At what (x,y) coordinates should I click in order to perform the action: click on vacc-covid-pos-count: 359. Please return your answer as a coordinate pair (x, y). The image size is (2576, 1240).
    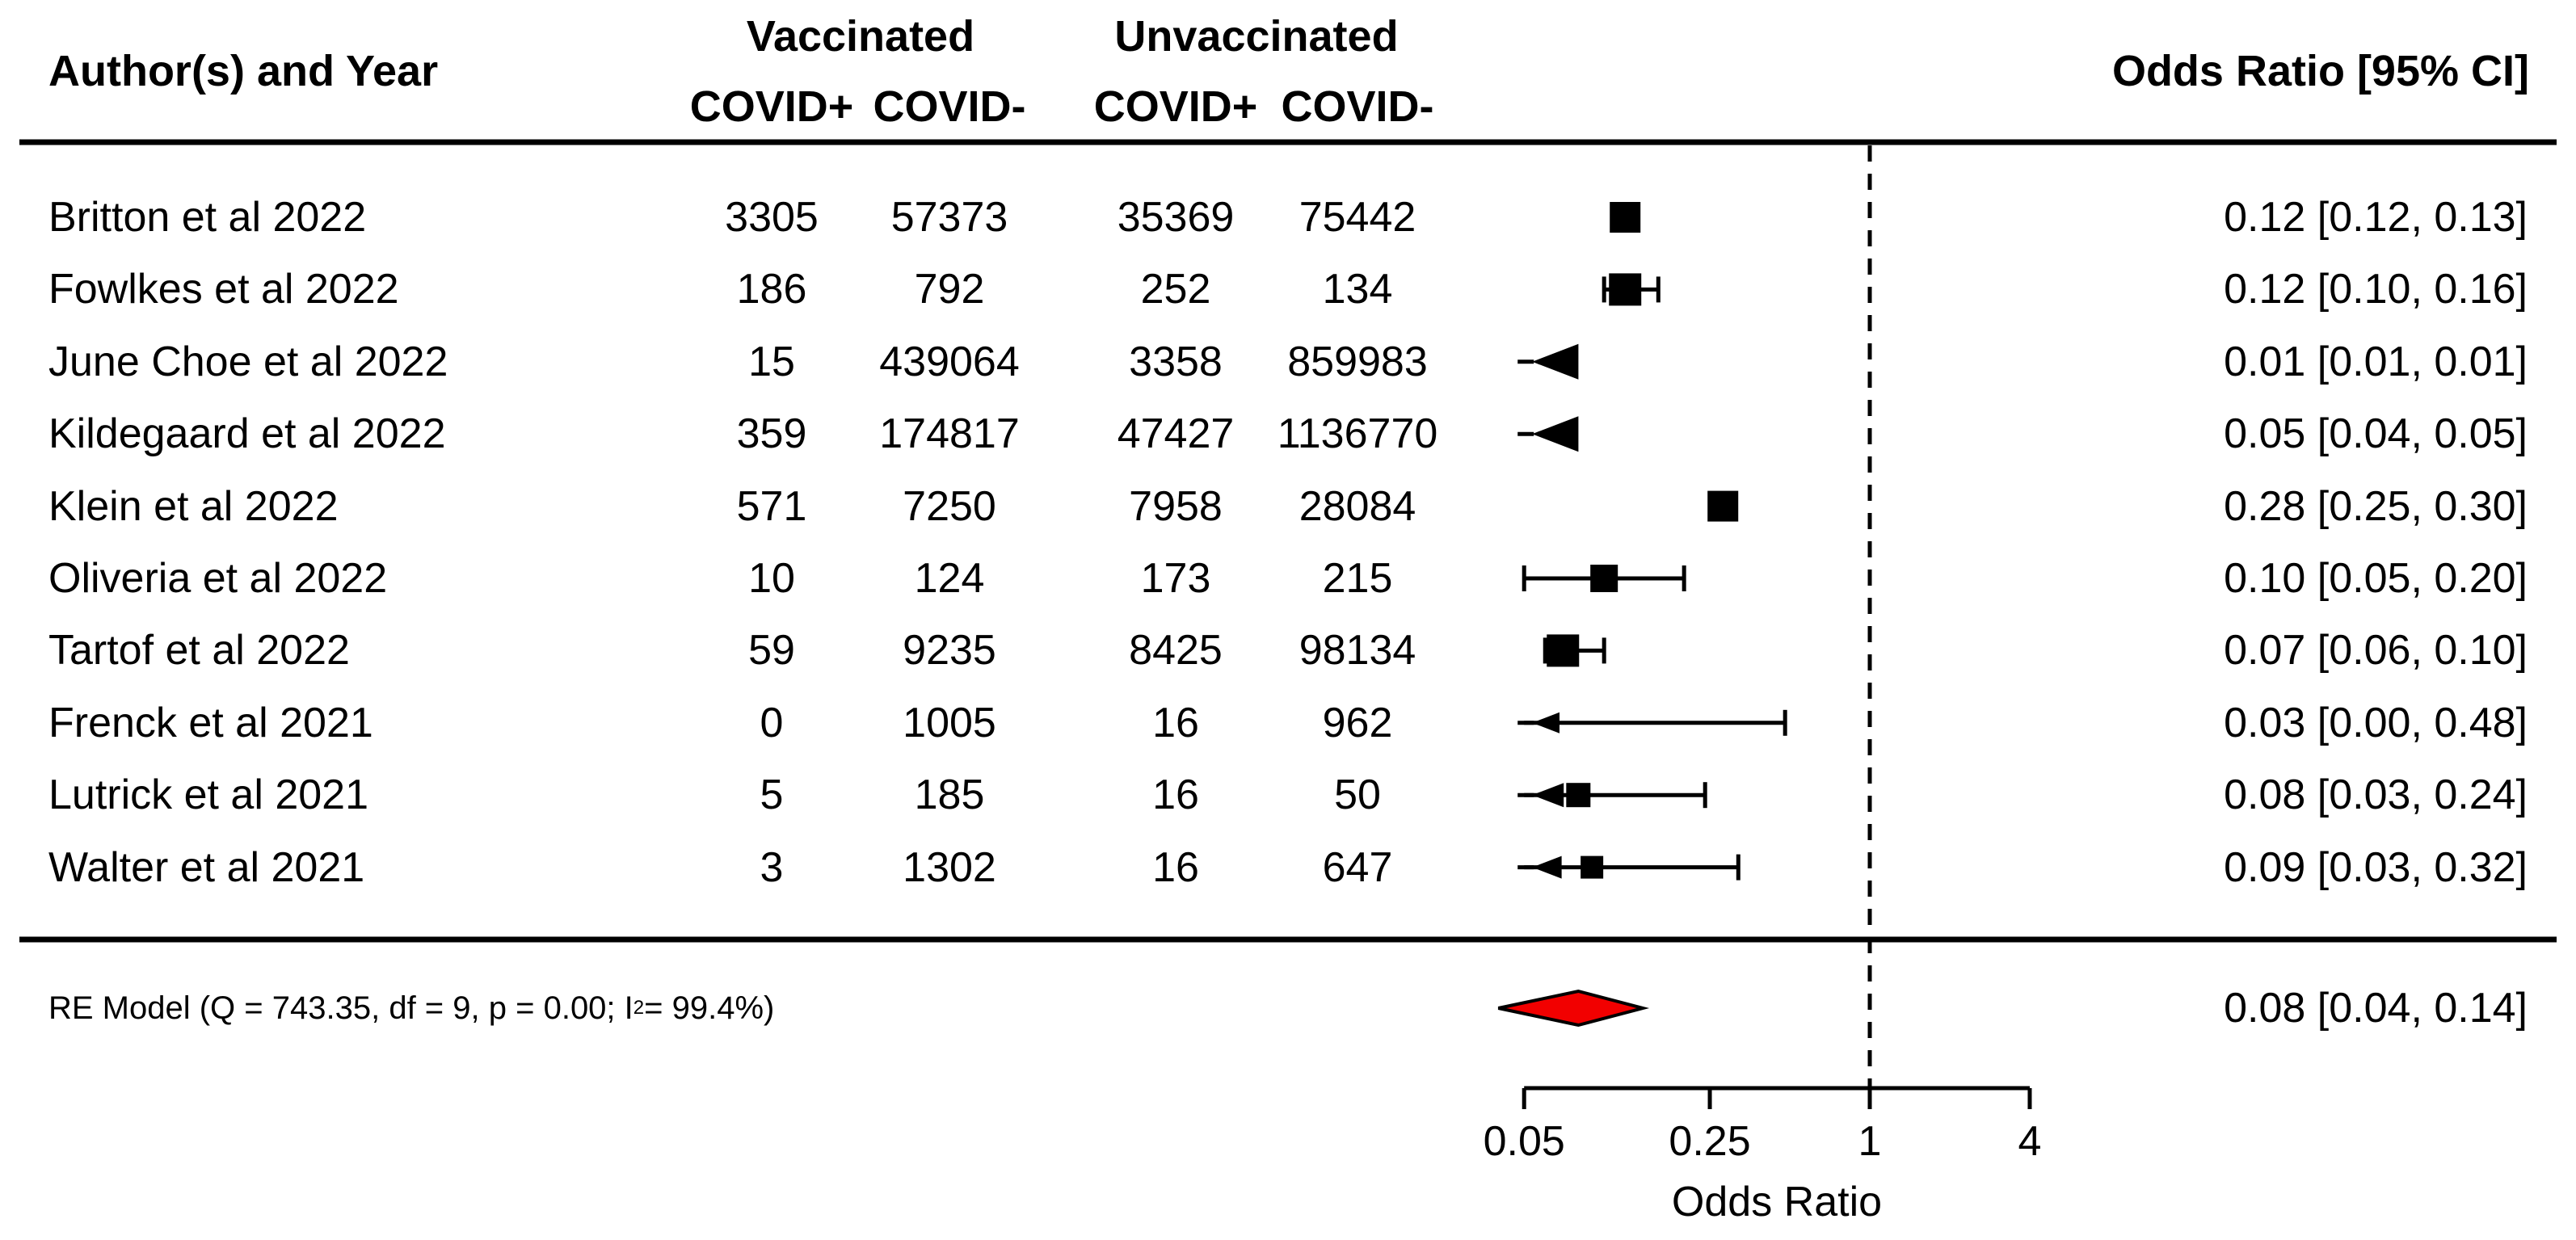
    Looking at the image, I should click on (771, 434).